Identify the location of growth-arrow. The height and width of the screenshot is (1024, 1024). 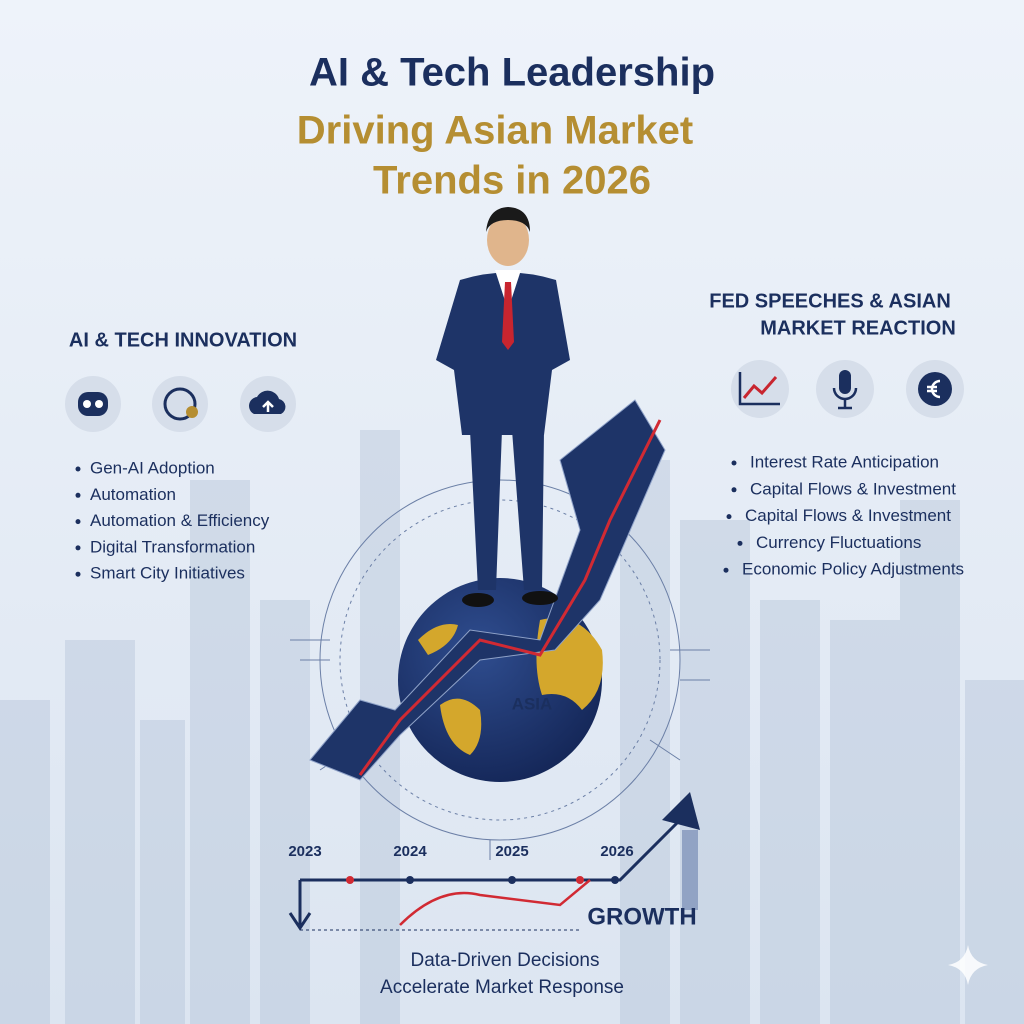
(487, 590).